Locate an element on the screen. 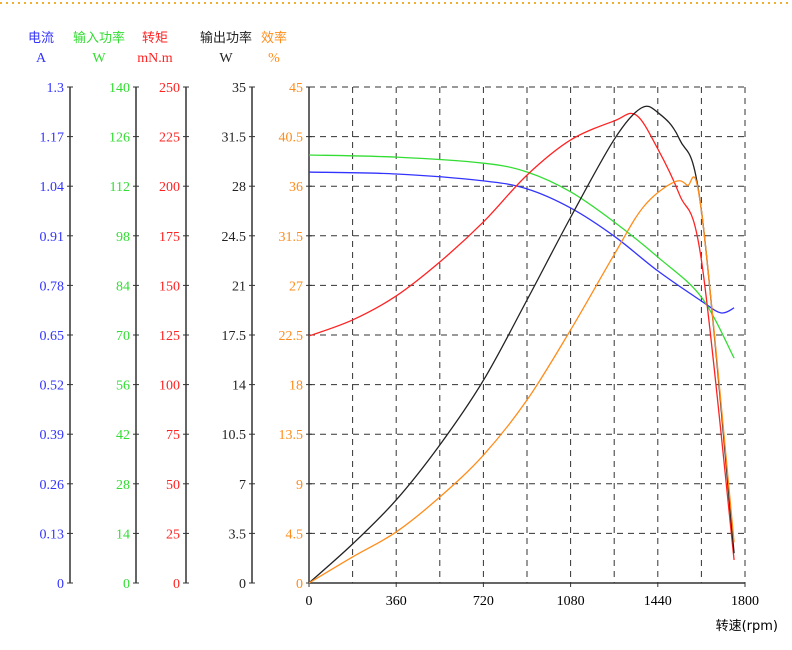 The image size is (792, 650). y-tick-label: 9 is located at coordinates (299, 485).